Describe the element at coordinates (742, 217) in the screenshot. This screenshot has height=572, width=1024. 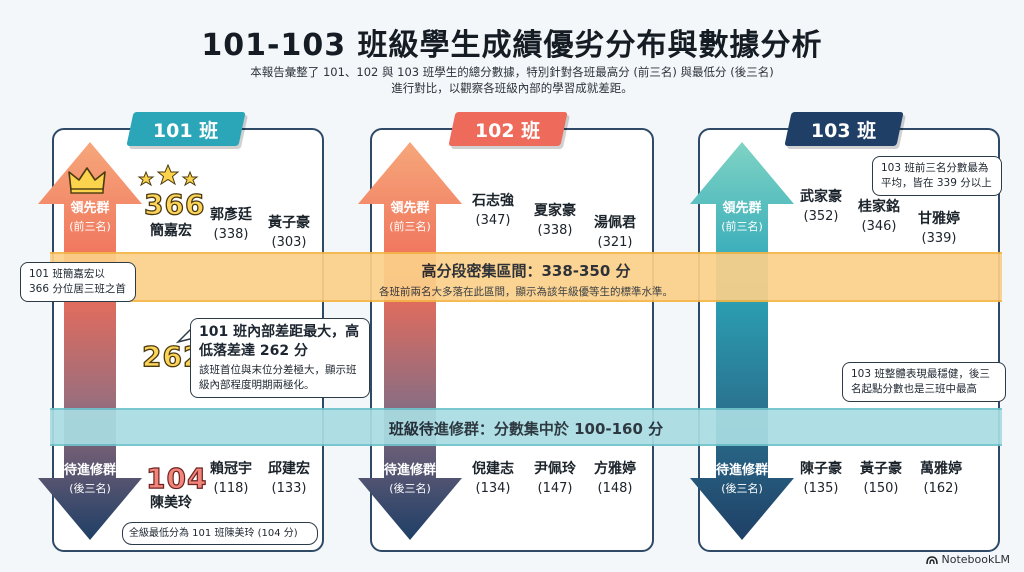
I see `class-103-top-label: 領先群 (前三名)` at that location.